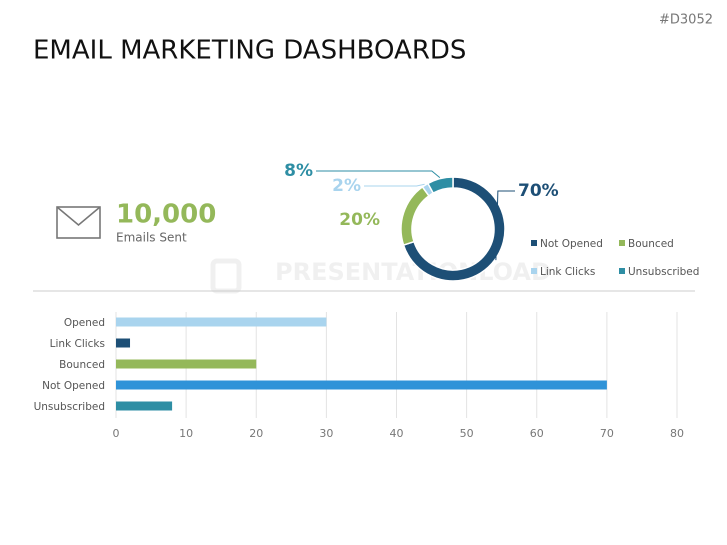 The width and height of the screenshot is (727, 545). What do you see at coordinates (166, 215) in the screenshot?
I see `stat-value: 10,000` at bounding box center [166, 215].